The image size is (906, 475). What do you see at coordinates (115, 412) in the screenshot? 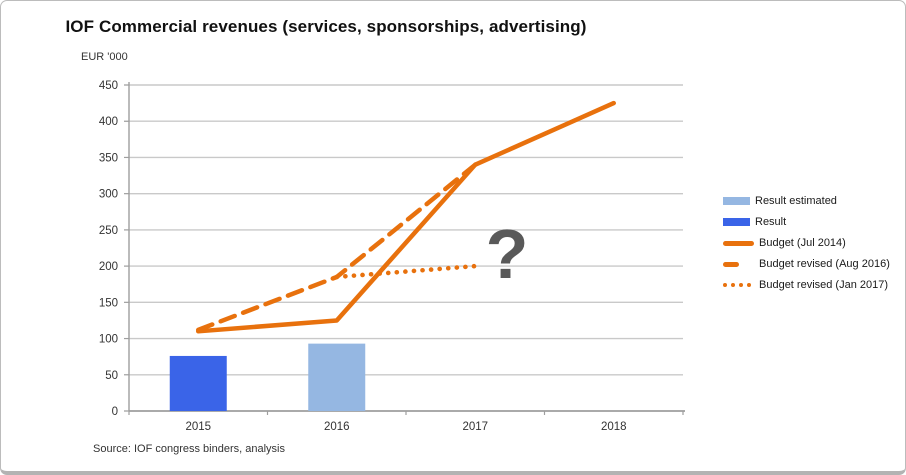
I see `y-tick-label-0: 0` at bounding box center [115, 412].